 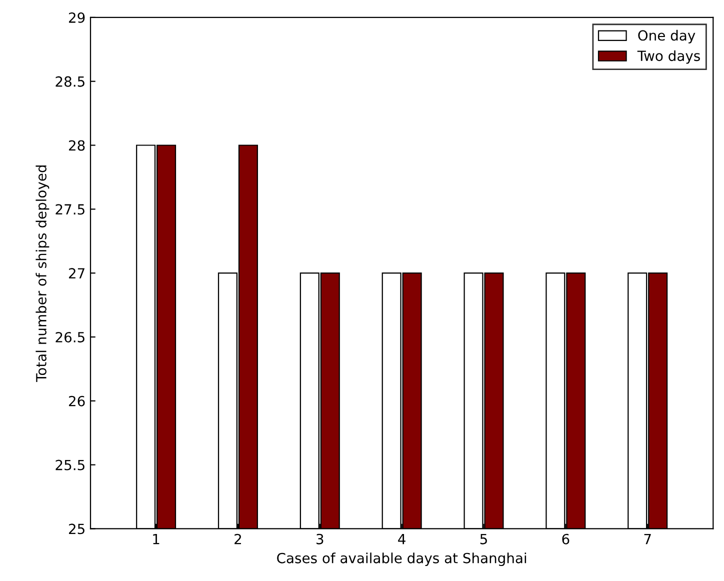 I want to click on x-tick-label: 2, so click(x=237, y=539).